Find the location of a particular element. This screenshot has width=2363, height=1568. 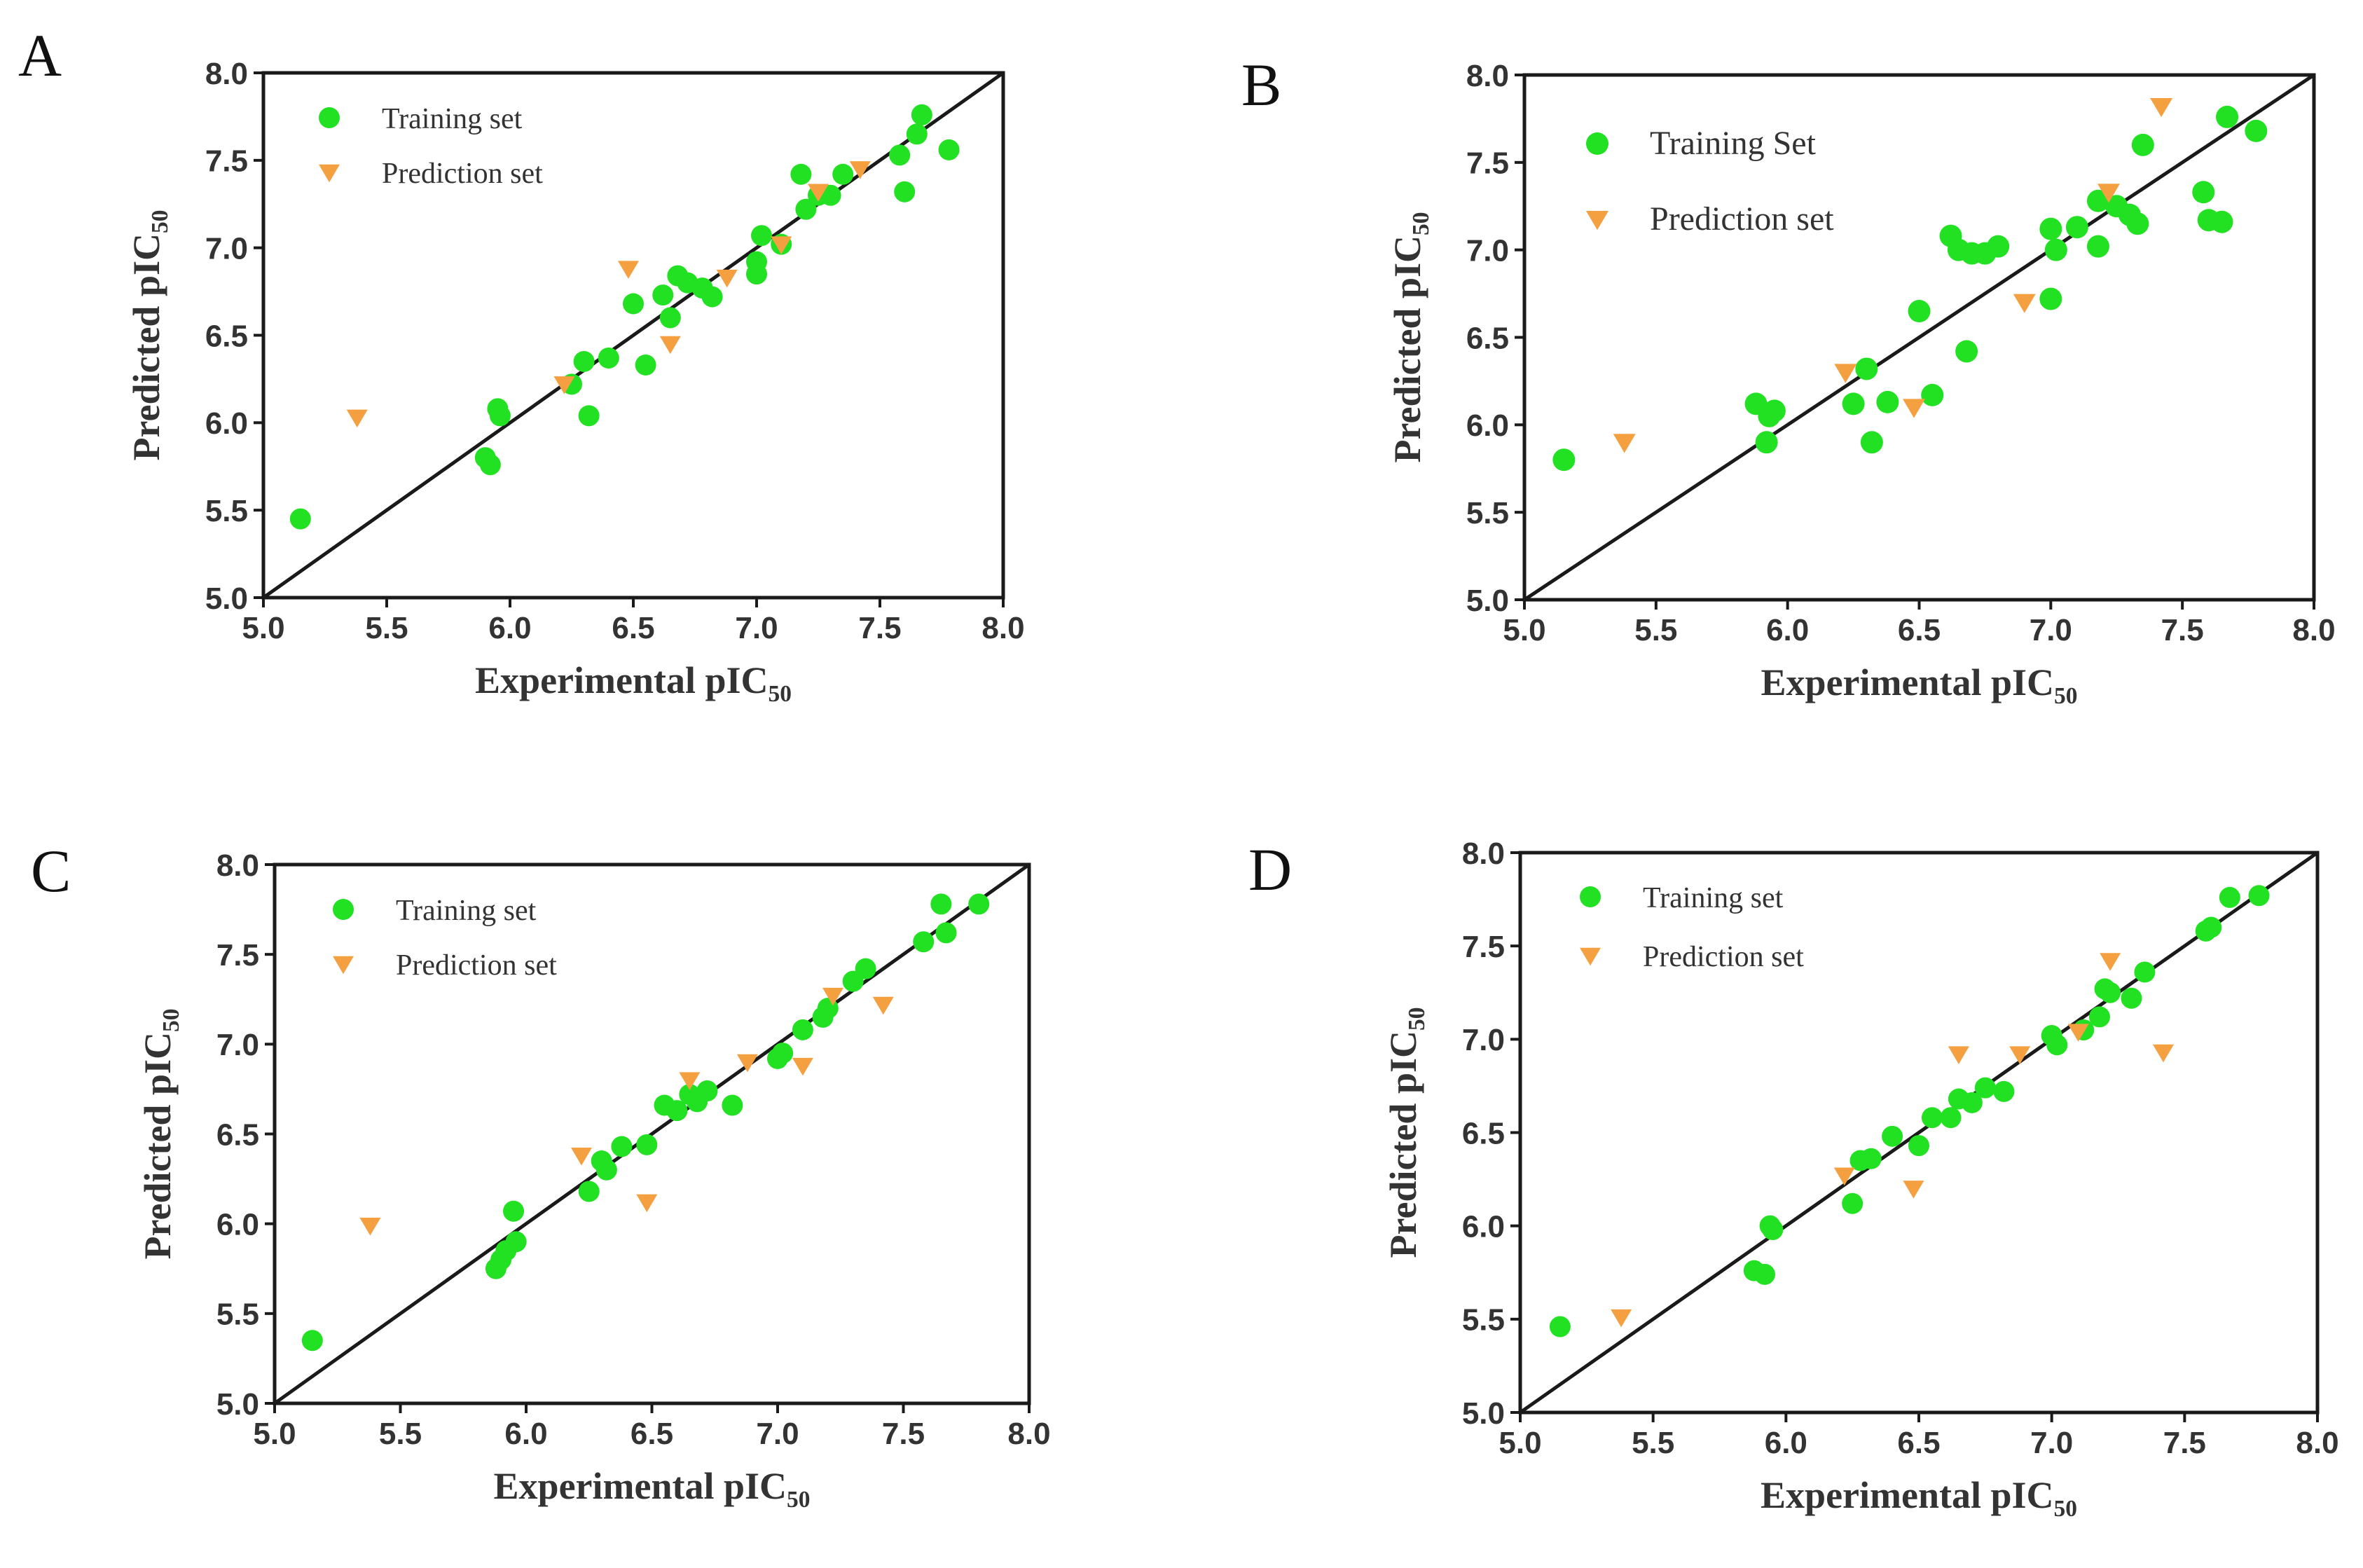

legend-training-marker is located at coordinates (329, 117).